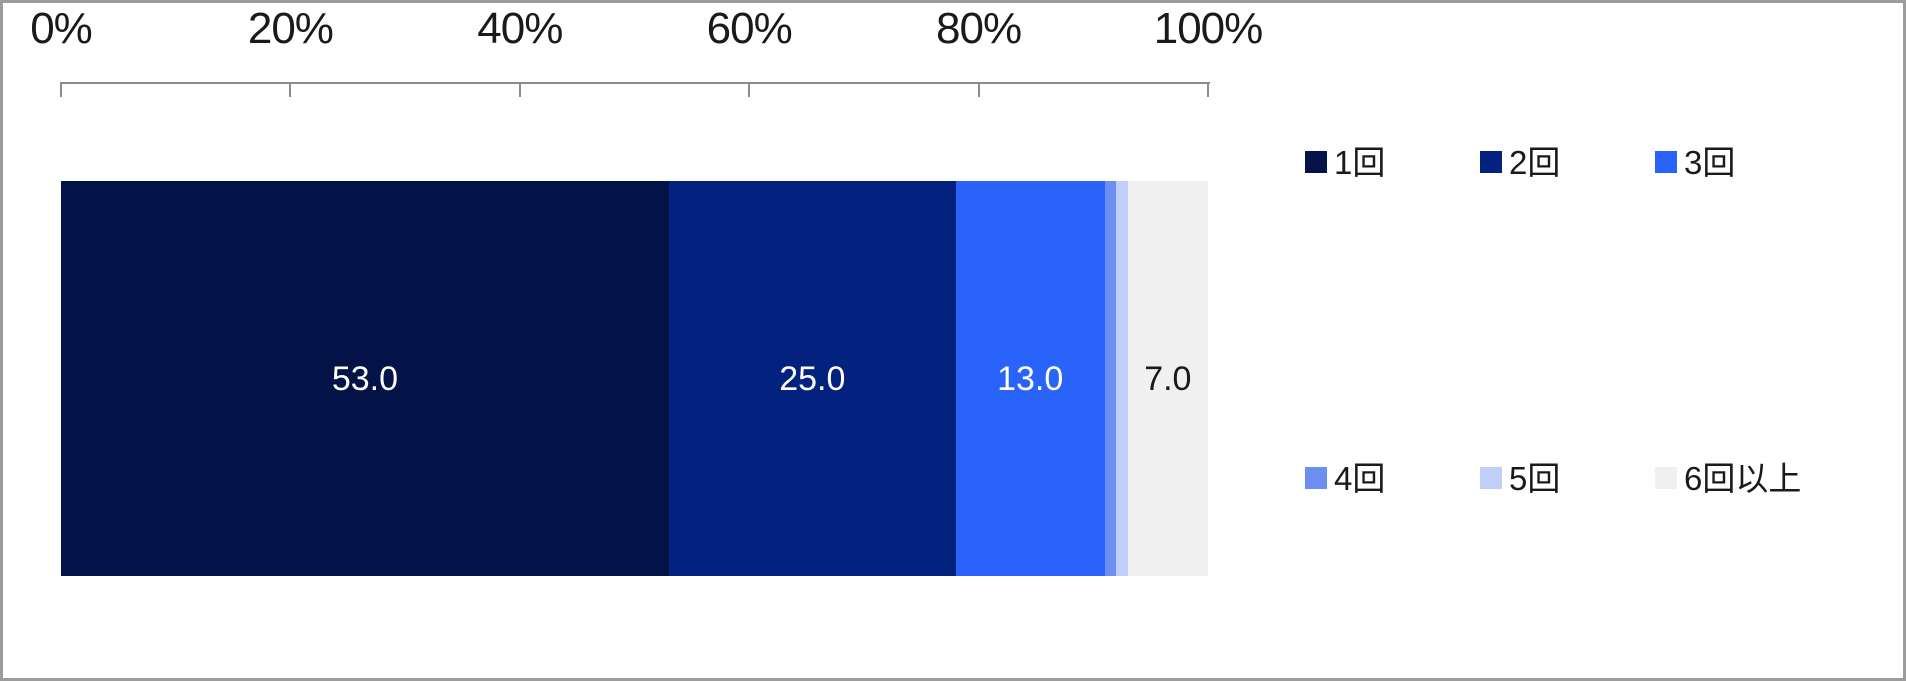 The height and width of the screenshot is (681, 1906). What do you see at coordinates (1535, 478) in the screenshot?
I see `legend-label: 5回` at bounding box center [1535, 478].